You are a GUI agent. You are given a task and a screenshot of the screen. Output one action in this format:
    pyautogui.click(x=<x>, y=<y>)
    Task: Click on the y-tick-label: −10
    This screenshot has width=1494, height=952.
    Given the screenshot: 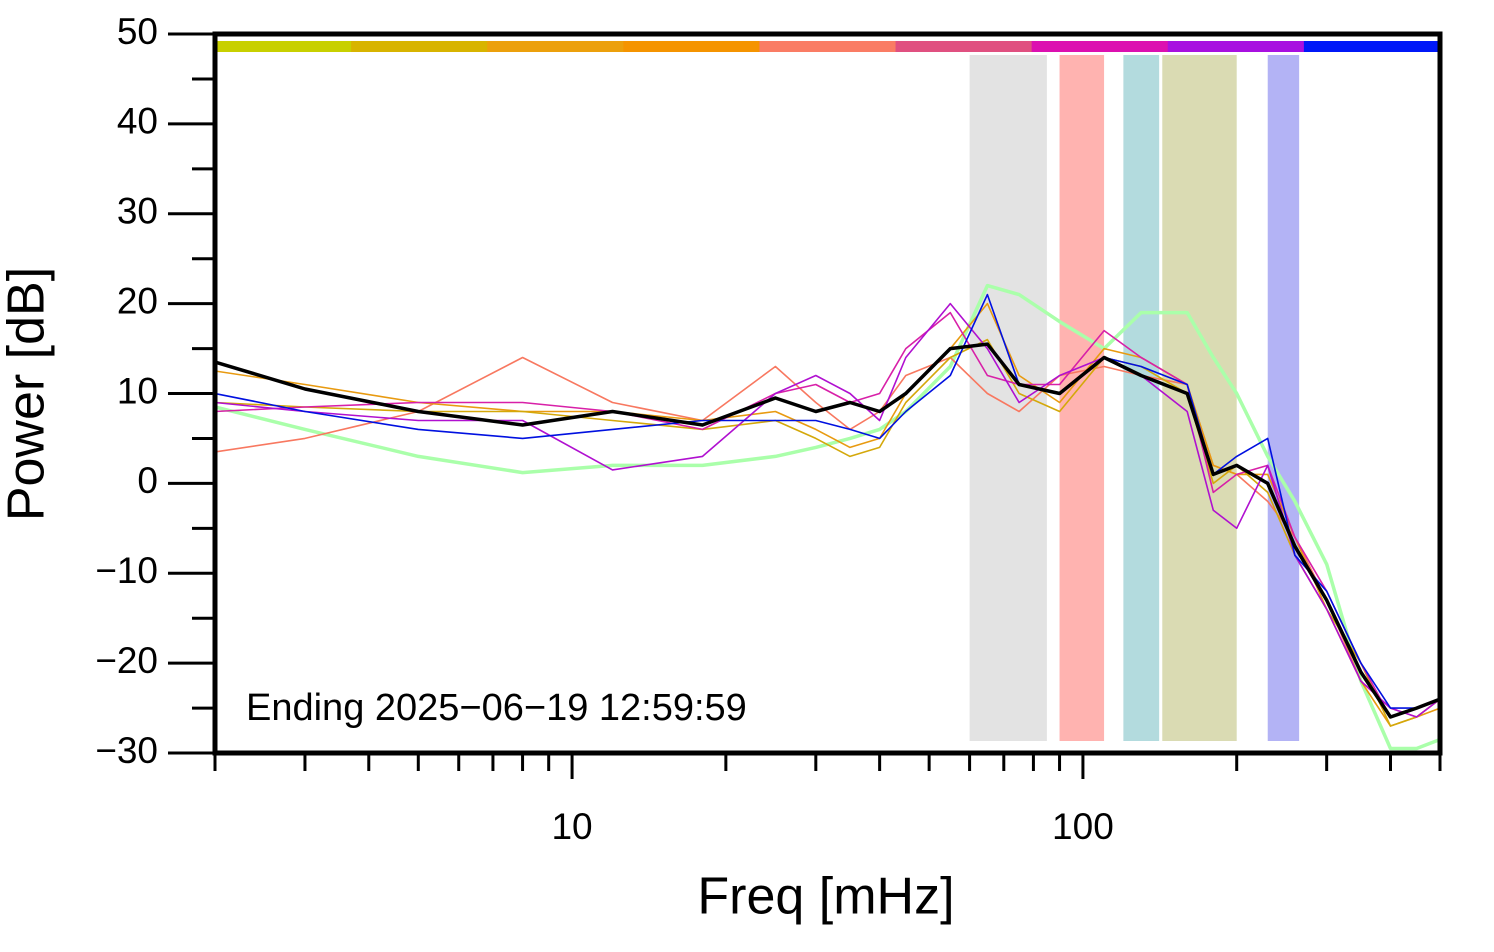 What is the action you would take?
    pyautogui.click(x=126, y=570)
    